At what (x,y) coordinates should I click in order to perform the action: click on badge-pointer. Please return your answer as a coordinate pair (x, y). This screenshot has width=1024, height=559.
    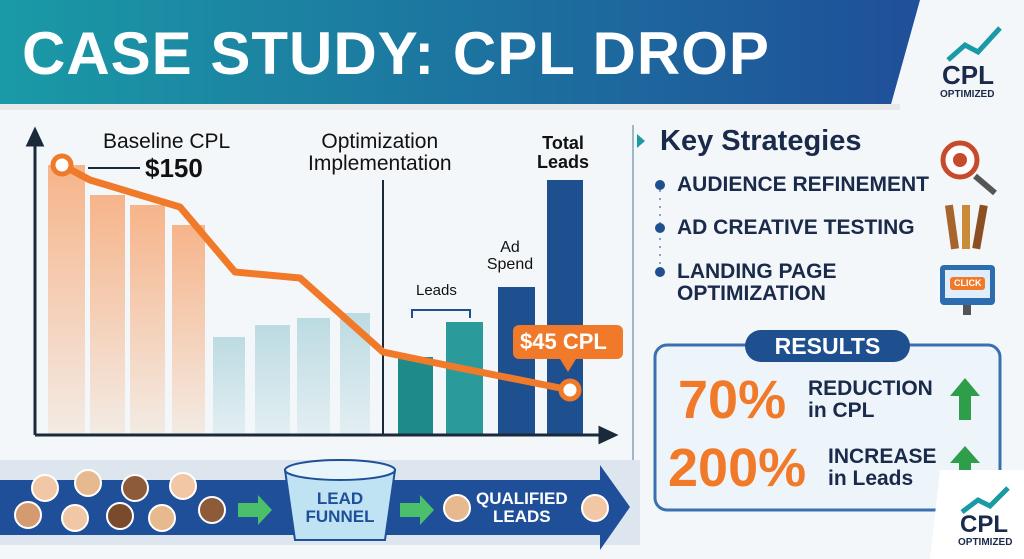
    Looking at the image, I should click on (568, 365).